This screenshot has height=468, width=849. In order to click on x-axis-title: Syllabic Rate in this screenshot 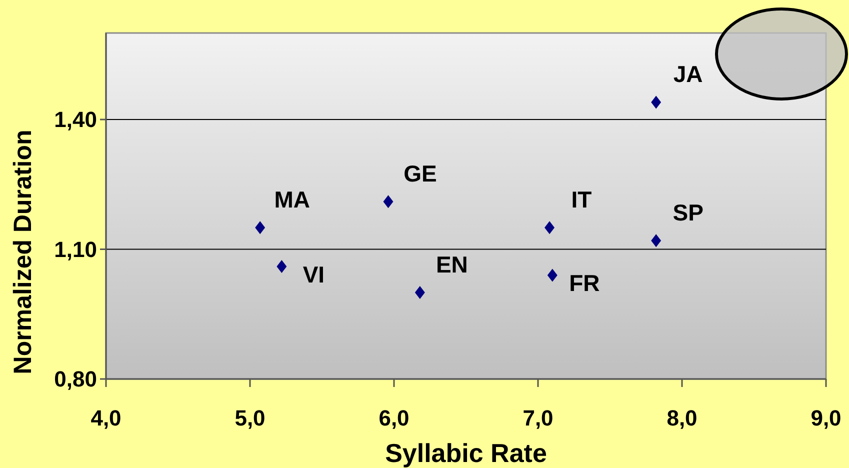, I will do `click(466, 453)`.